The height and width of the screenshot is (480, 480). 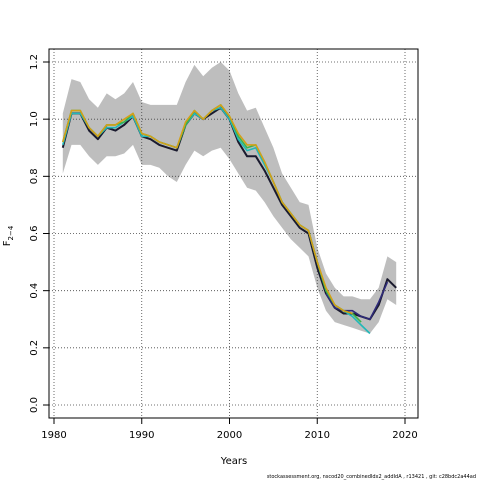 I want to click on x-tick-label-2000: 2000, so click(x=229, y=435).